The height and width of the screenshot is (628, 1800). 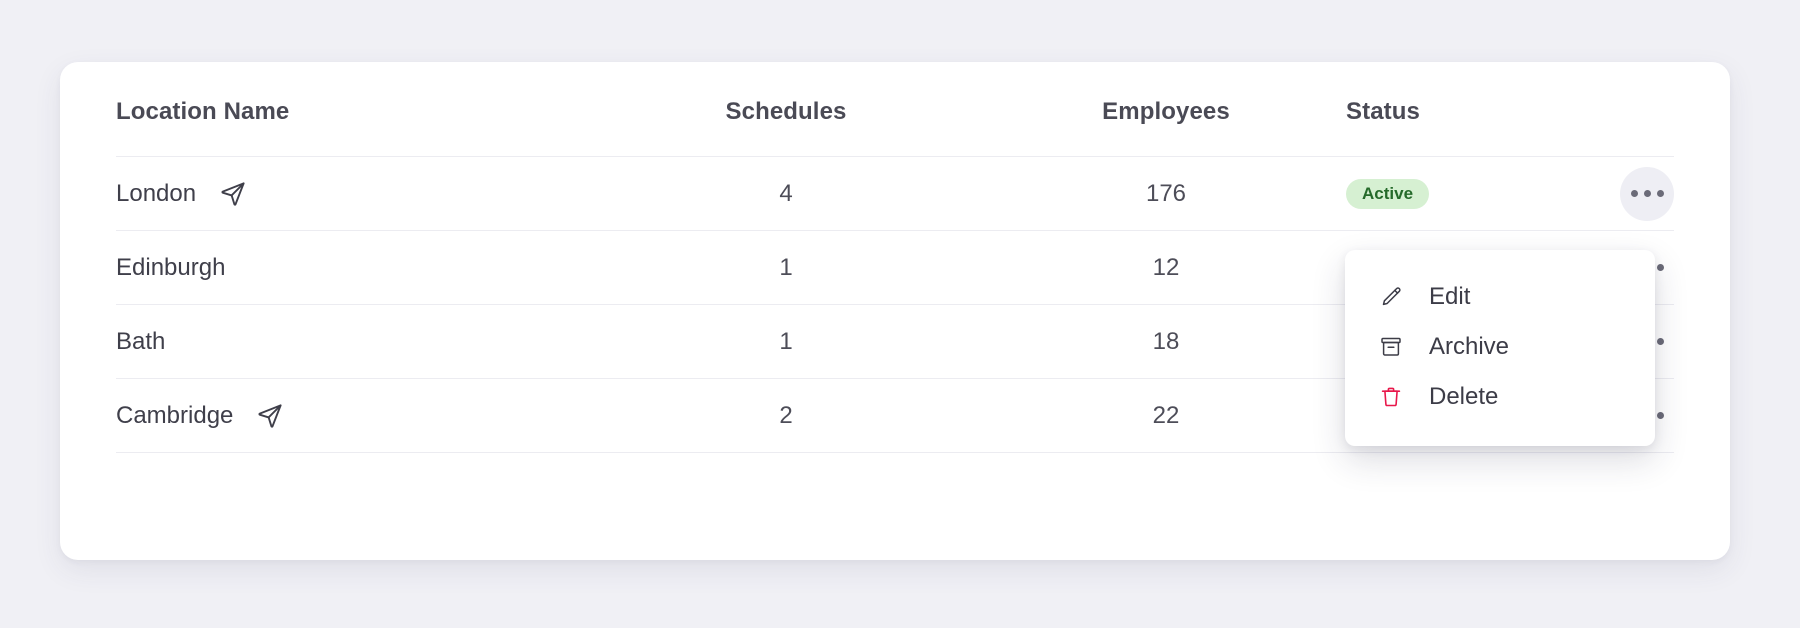 I want to click on table-header: Location Name Schedules Employees Status, so click(x=895, y=127).